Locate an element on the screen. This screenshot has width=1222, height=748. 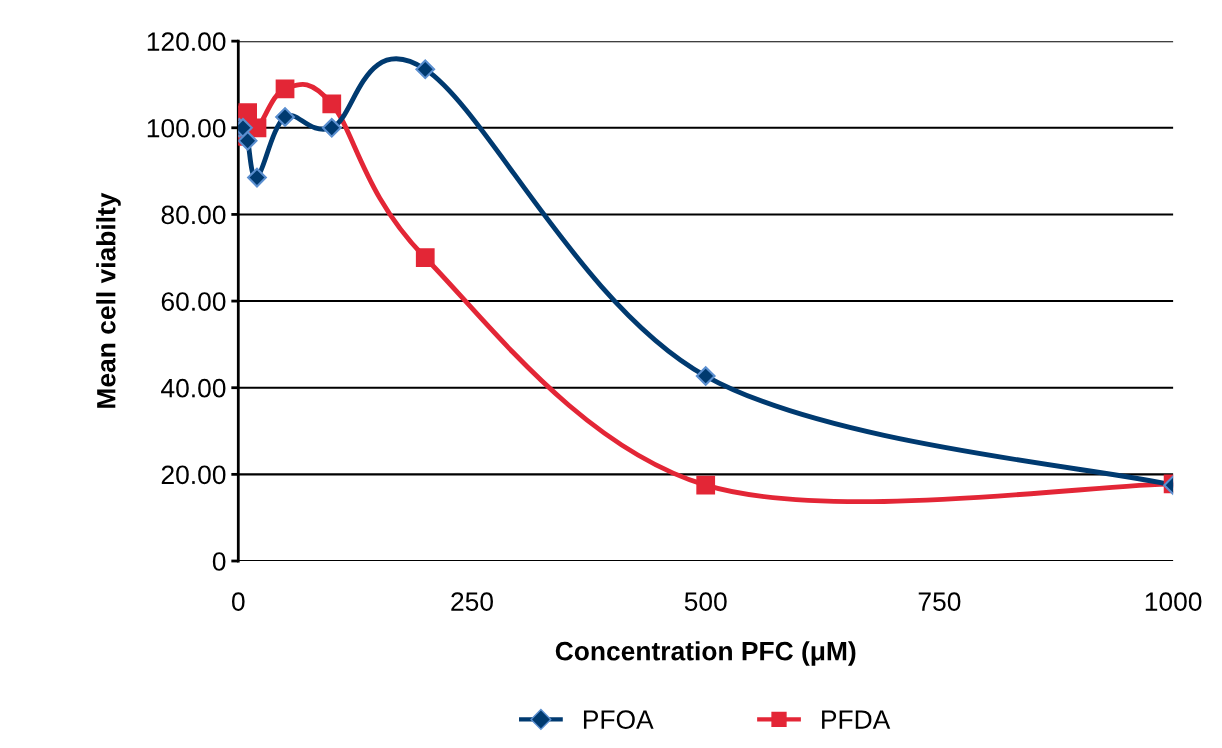
y-tick-label: 60.00 is located at coordinates (193, 301).